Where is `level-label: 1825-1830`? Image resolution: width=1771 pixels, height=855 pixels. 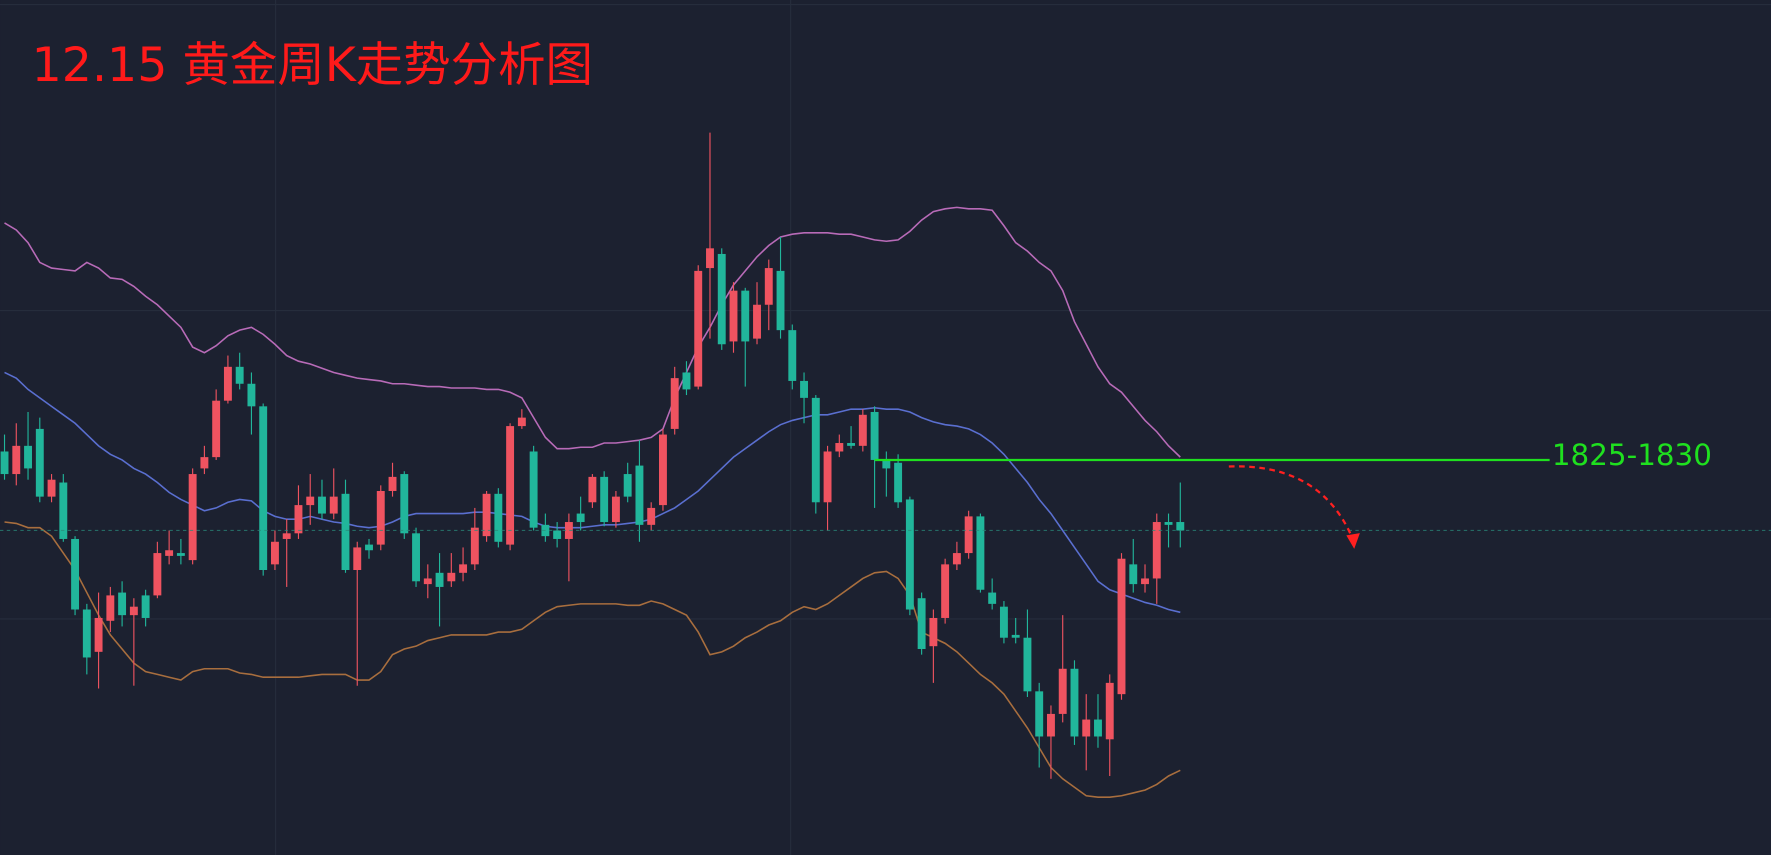 level-label: 1825-1830 is located at coordinates (1632, 455).